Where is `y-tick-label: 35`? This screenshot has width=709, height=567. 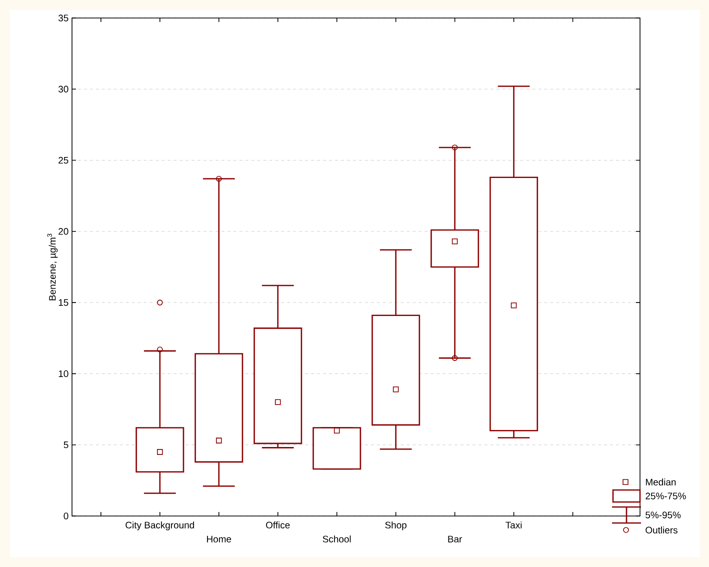
y-tick-label: 35 is located at coordinates (63, 18).